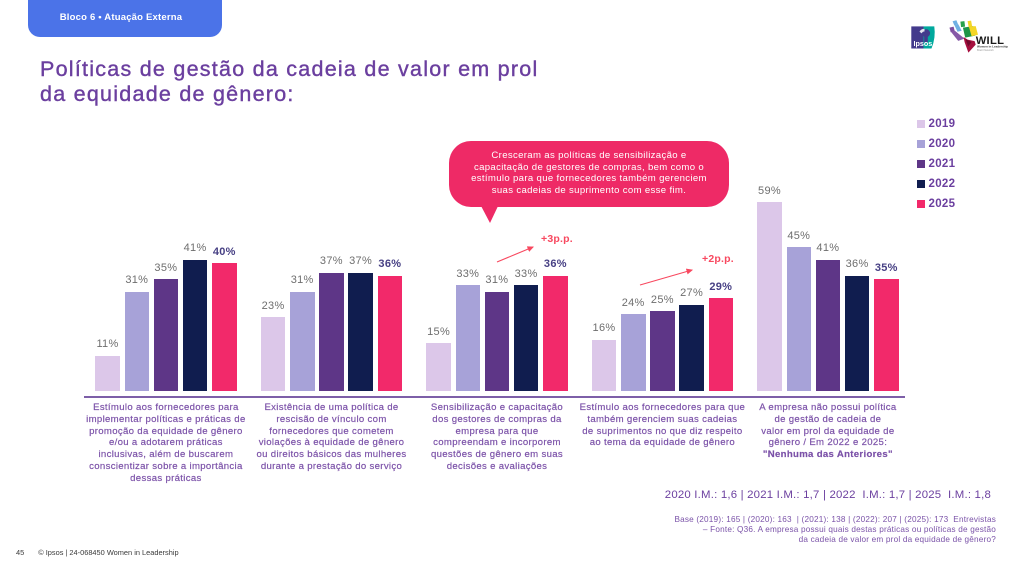 The image size is (1024, 576). What do you see at coordinates (985, 50) in the screenshot?
I see `svg-text: Brazil Network` at bounding box center [985, 50].